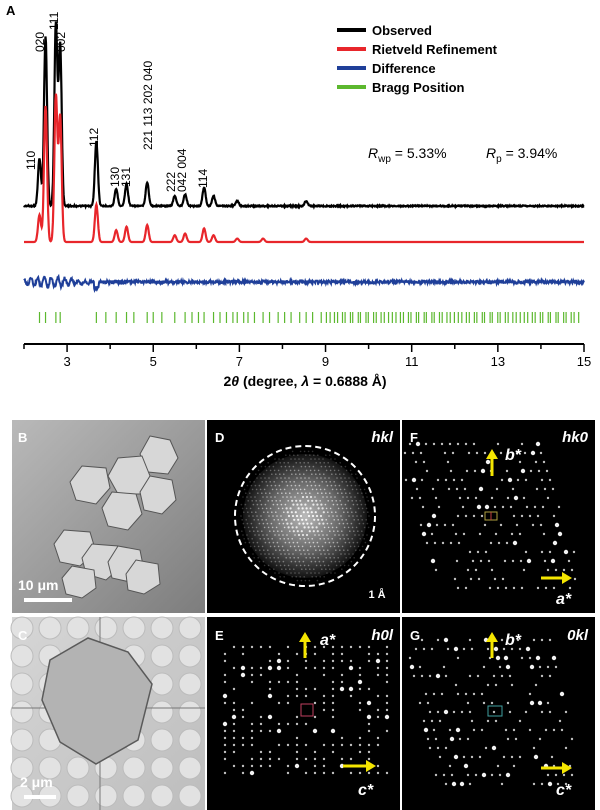 This screenshot has height=810, width=600. Describe the element at coordinates (305, 516) in the screenshot. I see `diffraction-spots` at that location.